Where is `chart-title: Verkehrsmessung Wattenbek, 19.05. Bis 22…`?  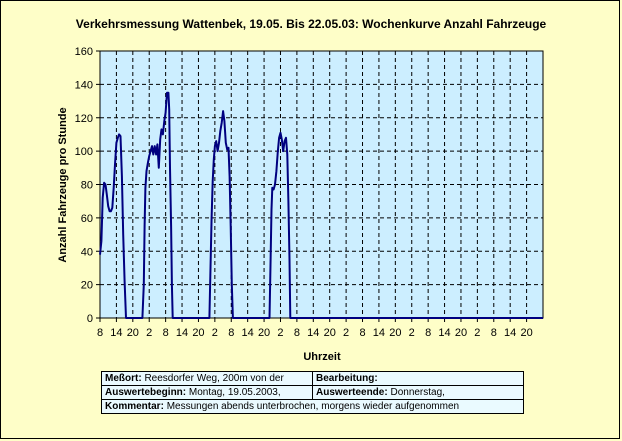
chart-title: Verkehrsmessung Wattenbek, 19.05. Bis 22… is located at coordinates (311, 24).